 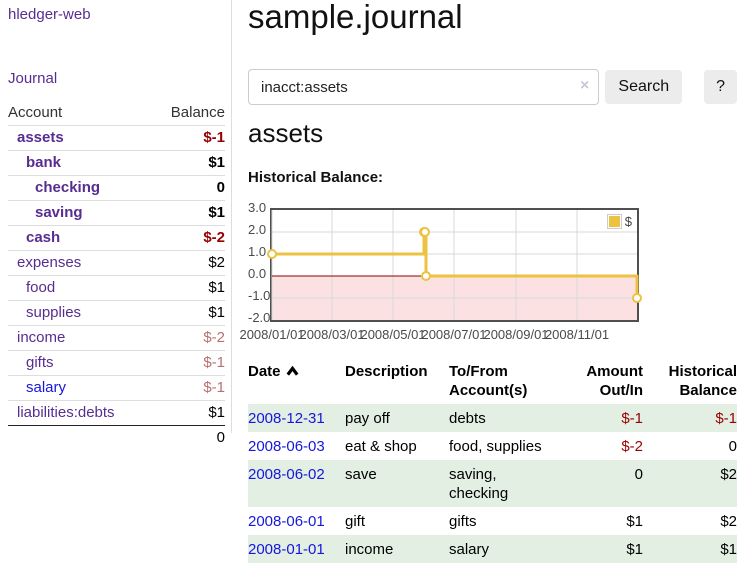 I want to click on register-row: 2008-01-01 income salary $1 $1, so click(x=492, y=549).